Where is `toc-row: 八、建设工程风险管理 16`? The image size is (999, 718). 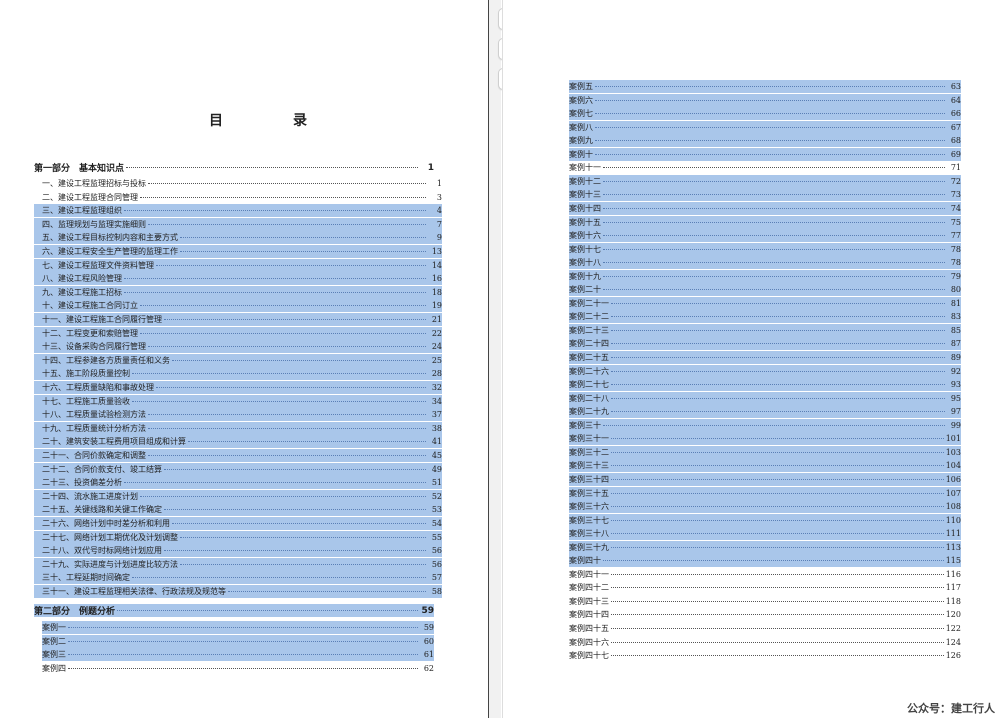 toc-row: 八、建设工程风险管理 16 is located at coordinates (238, 279).